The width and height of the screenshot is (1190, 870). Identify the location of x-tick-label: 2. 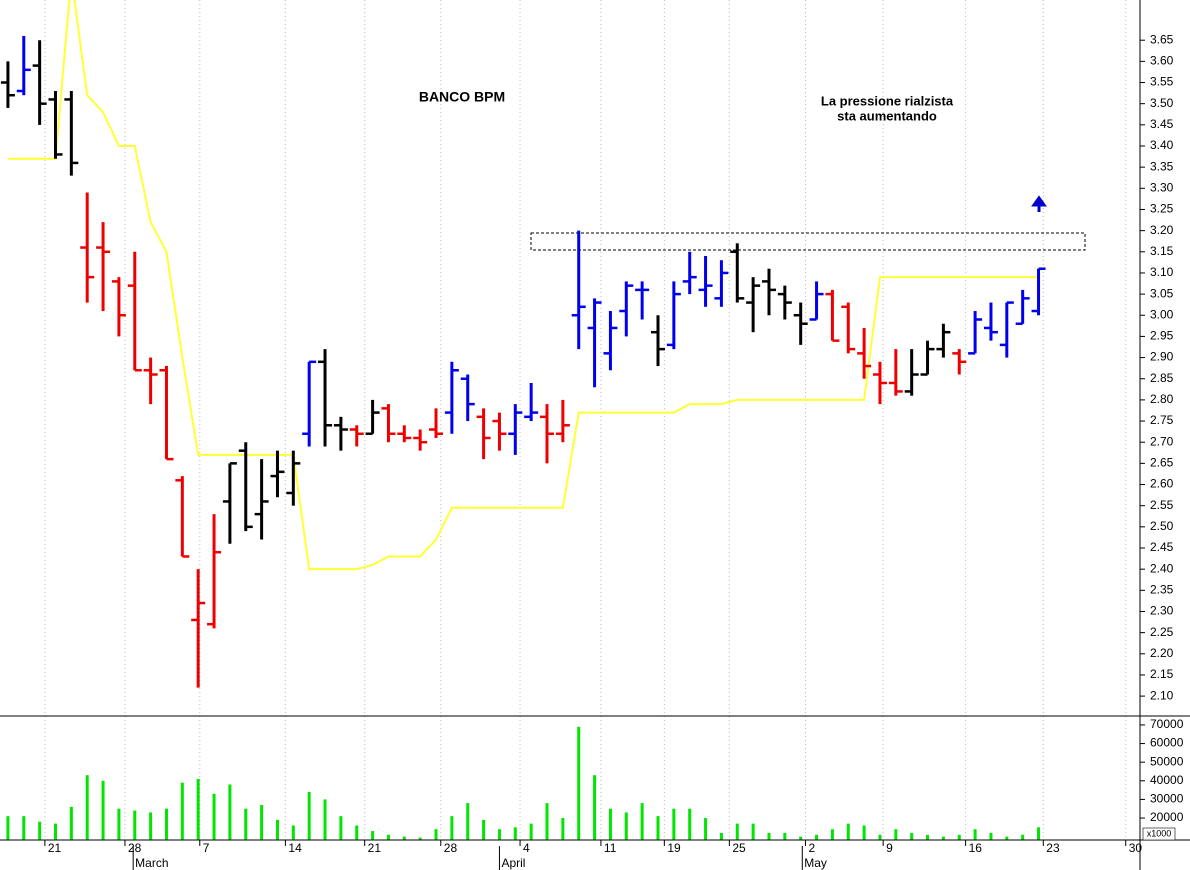
(811, 848).